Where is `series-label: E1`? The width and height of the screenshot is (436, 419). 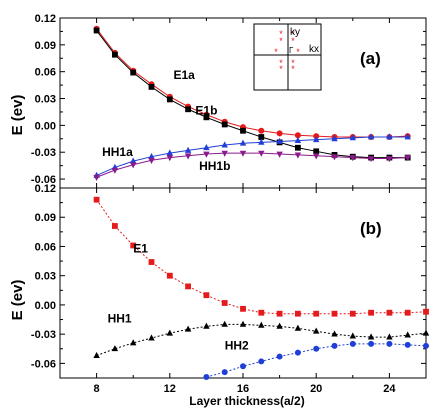
series-label: E1 is located at coordinates (140, 248).